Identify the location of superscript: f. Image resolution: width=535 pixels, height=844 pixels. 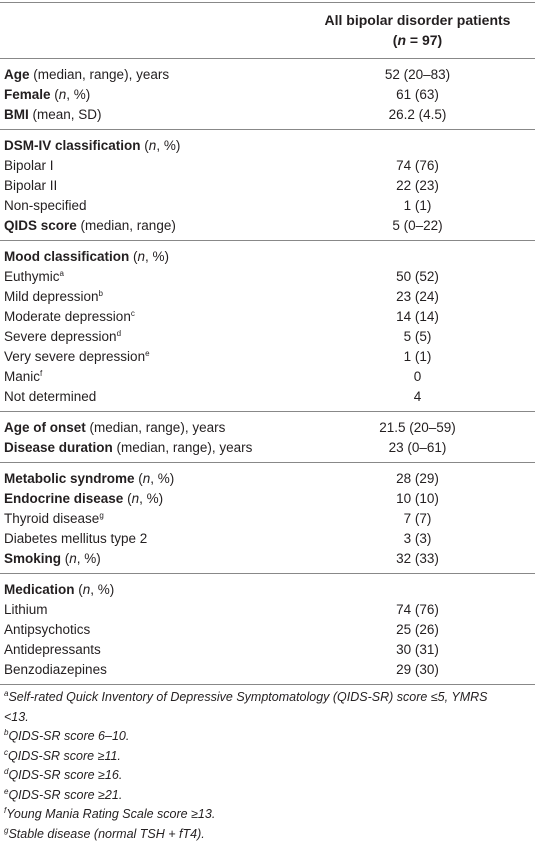
(41, 373).